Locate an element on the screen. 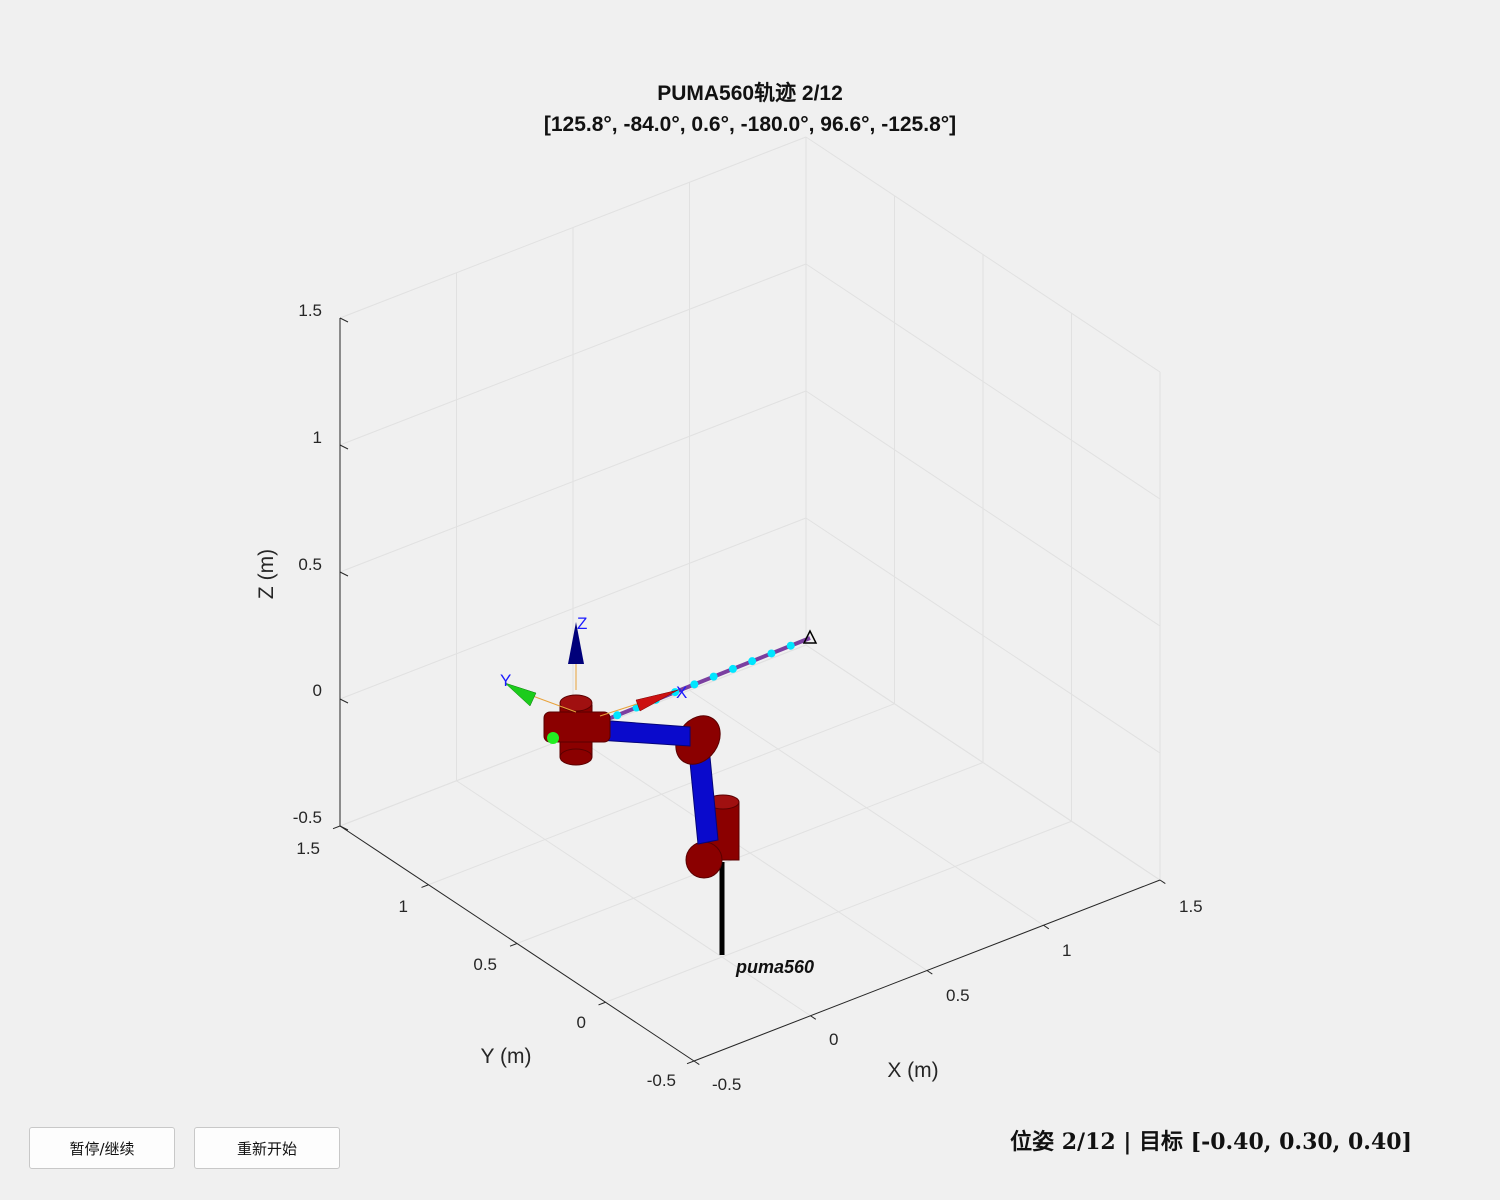 Image resolution: width=1500 pixels, height=1200 pixels. z-frame-label: Z is located at coordinates (582, 623).